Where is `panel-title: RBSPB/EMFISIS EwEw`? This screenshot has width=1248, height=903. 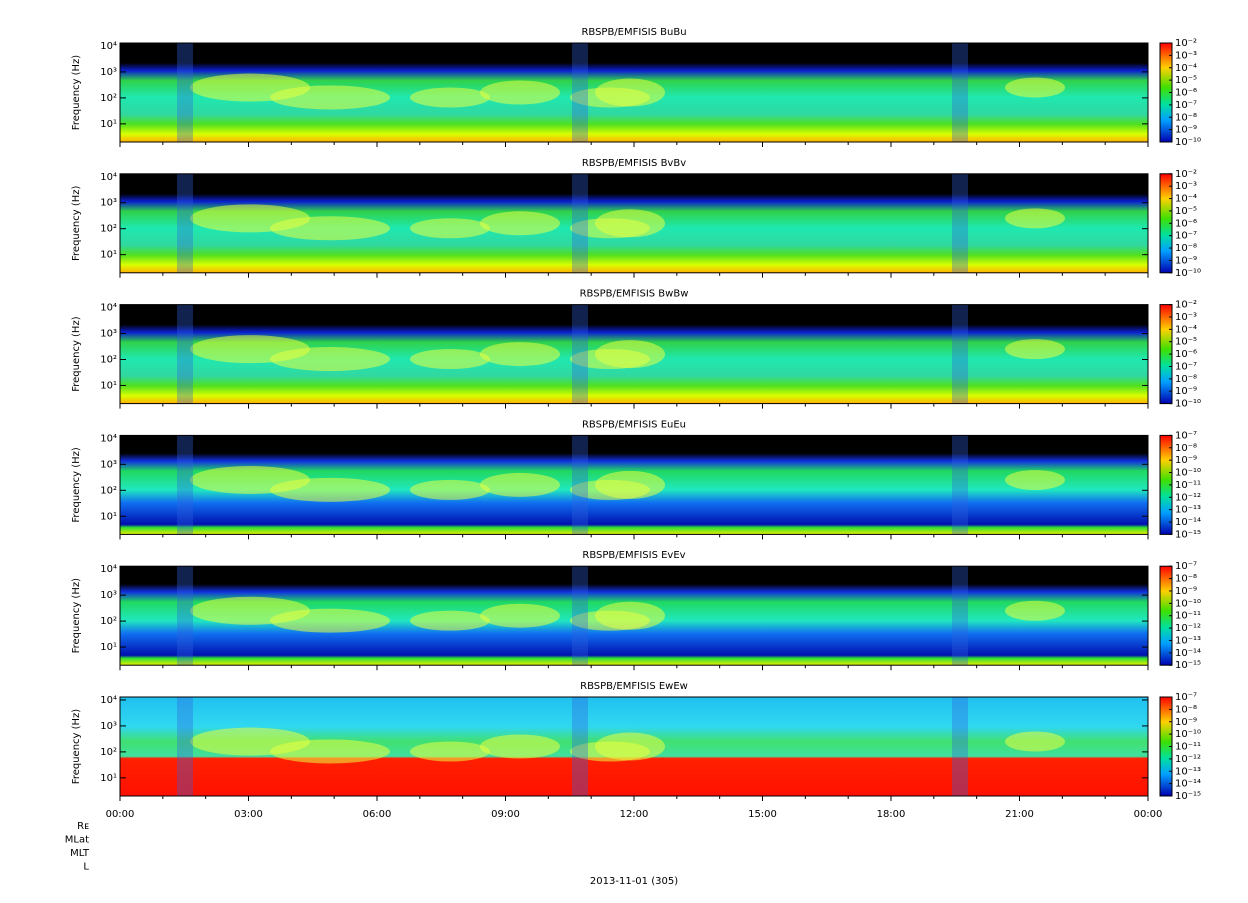
panel-title: RBSPB/EMFISIS EwEw is located at coordinates (634, 686).